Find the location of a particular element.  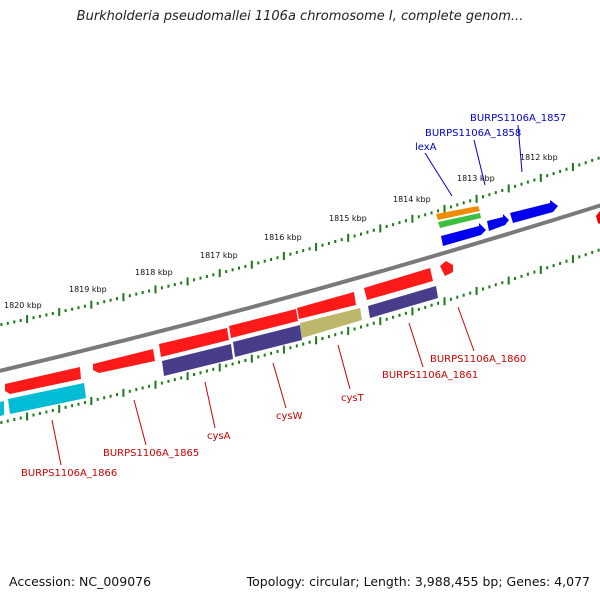

gene-lexA-arrow is located at coordinates (463, 234).